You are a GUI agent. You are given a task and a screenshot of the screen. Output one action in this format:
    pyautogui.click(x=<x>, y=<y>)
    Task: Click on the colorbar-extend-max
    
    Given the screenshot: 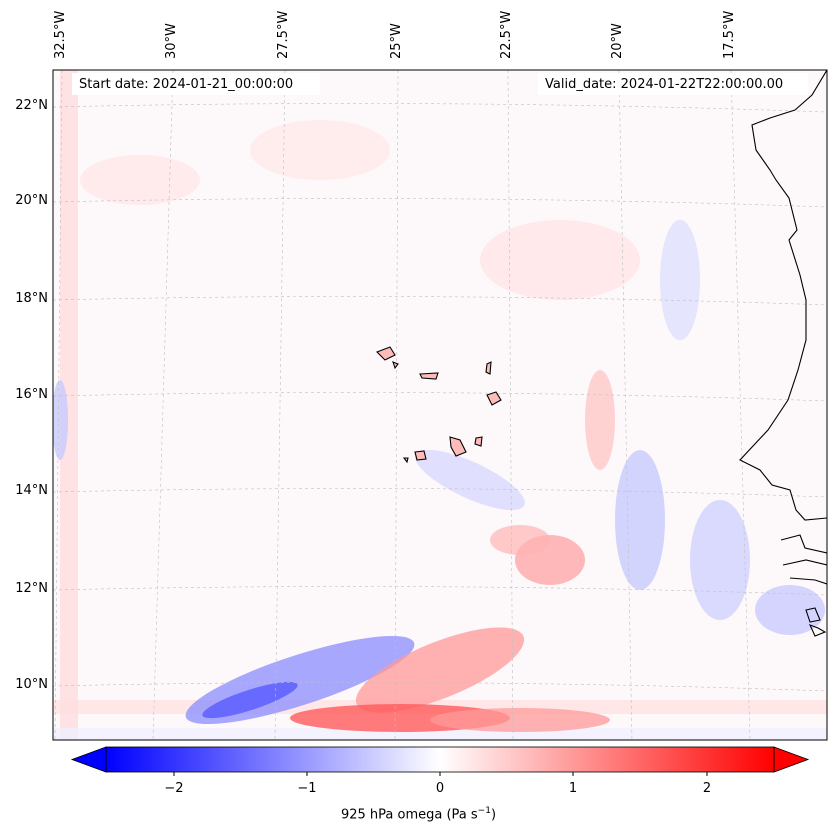 What is the action you would take?
    pyautogui.click(x=791, y=759)
    